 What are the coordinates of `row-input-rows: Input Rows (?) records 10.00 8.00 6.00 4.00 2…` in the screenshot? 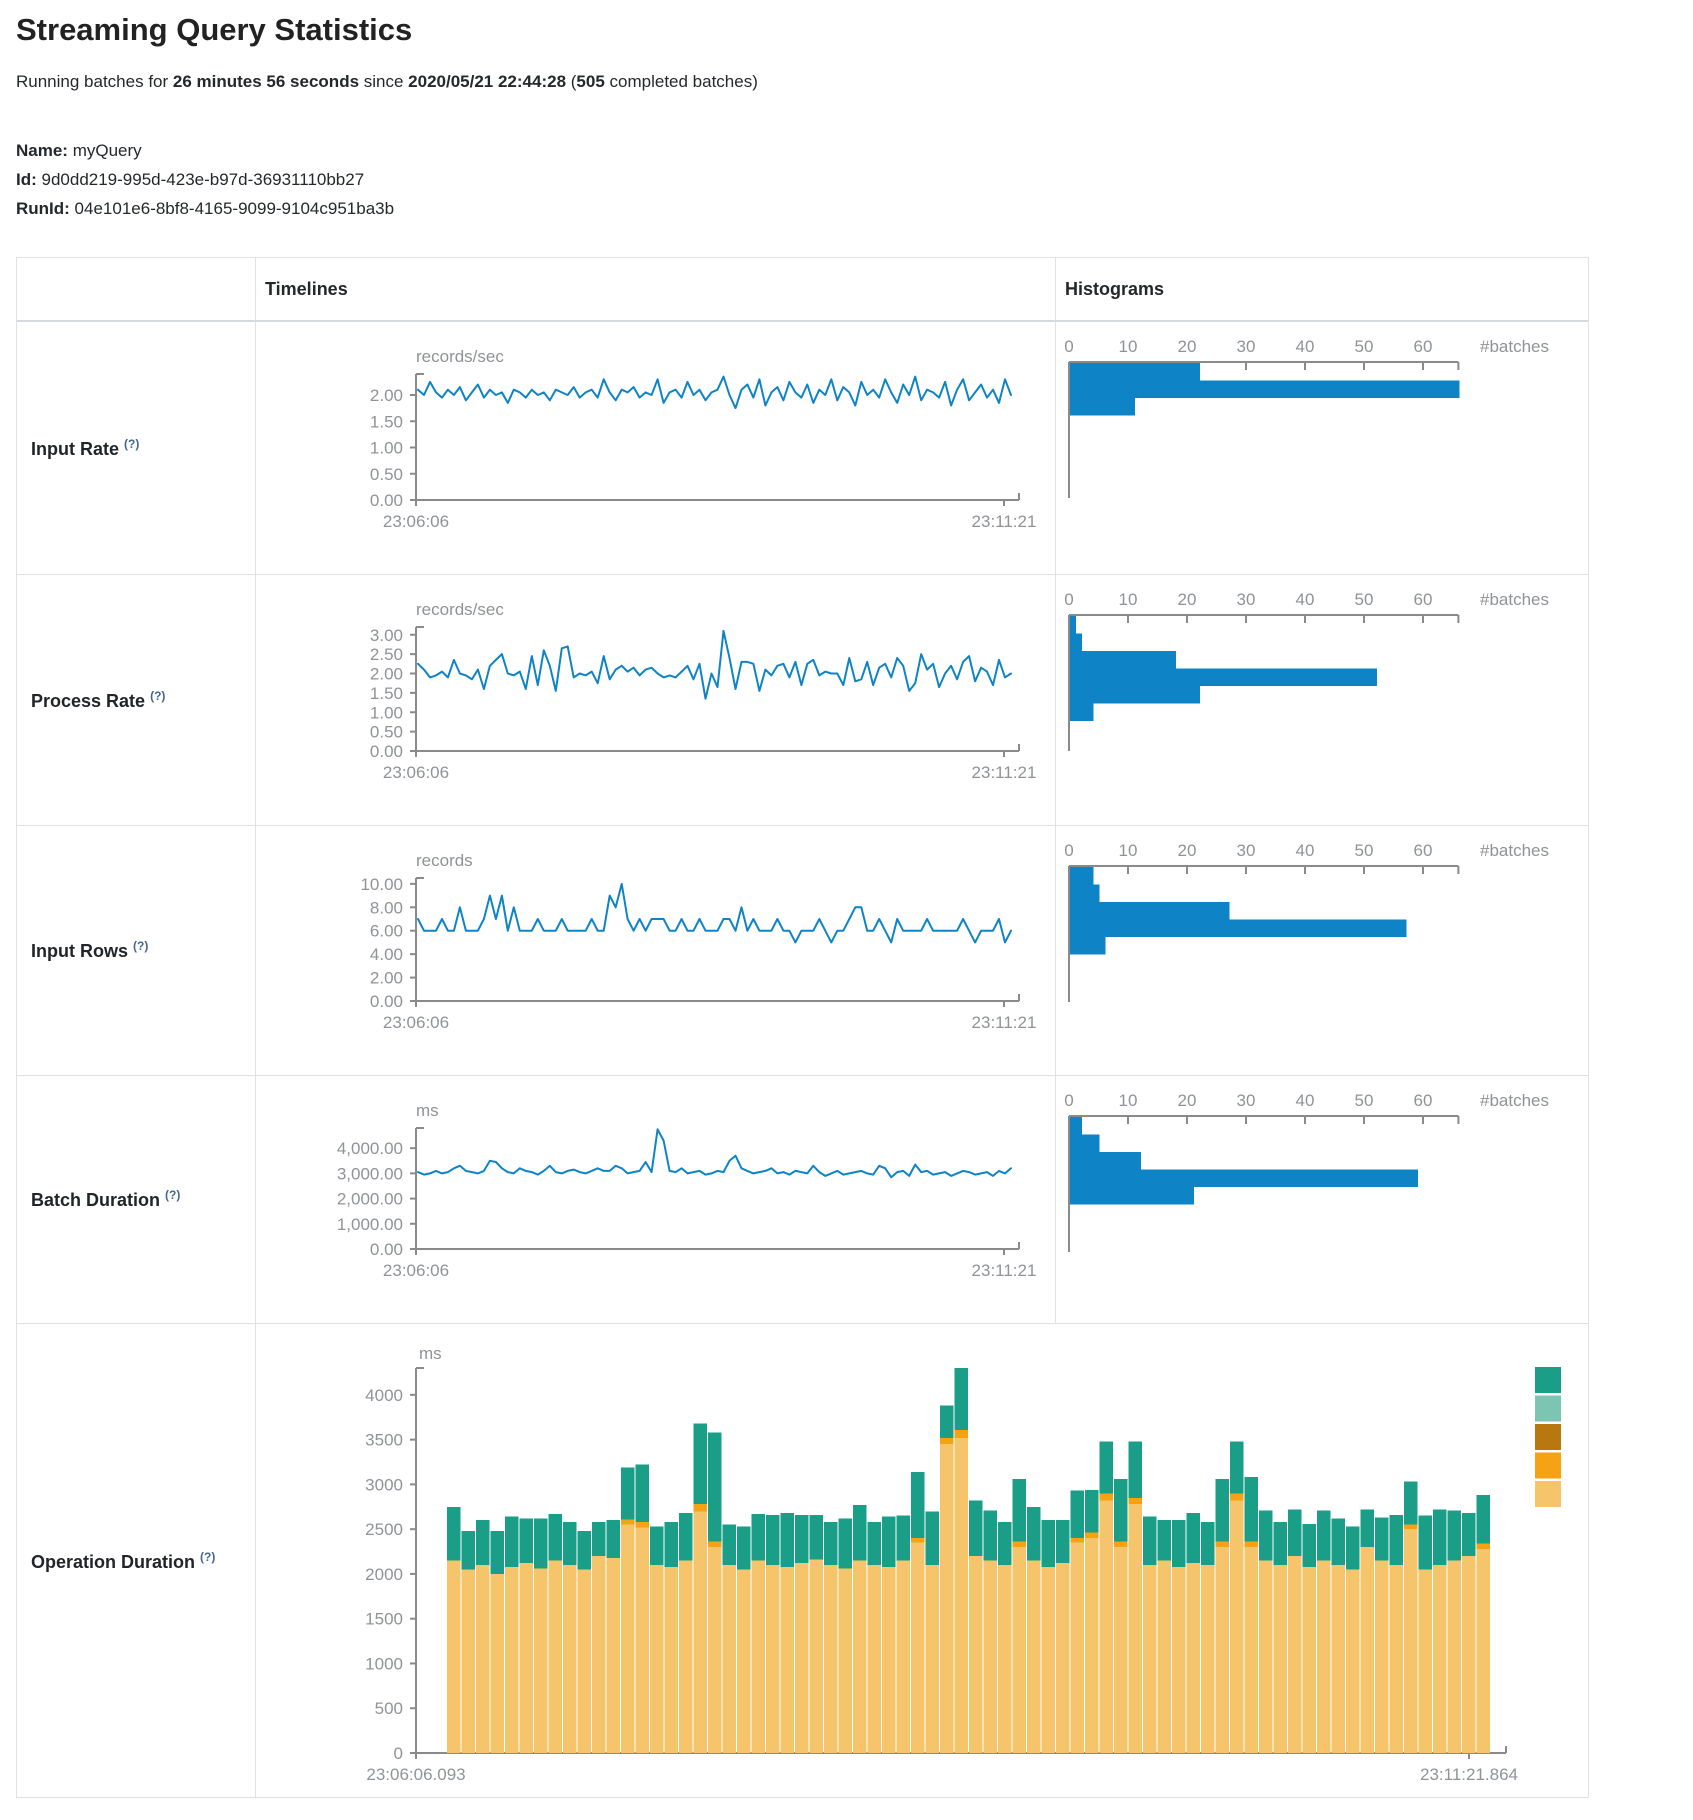 It's located at (802, 951).